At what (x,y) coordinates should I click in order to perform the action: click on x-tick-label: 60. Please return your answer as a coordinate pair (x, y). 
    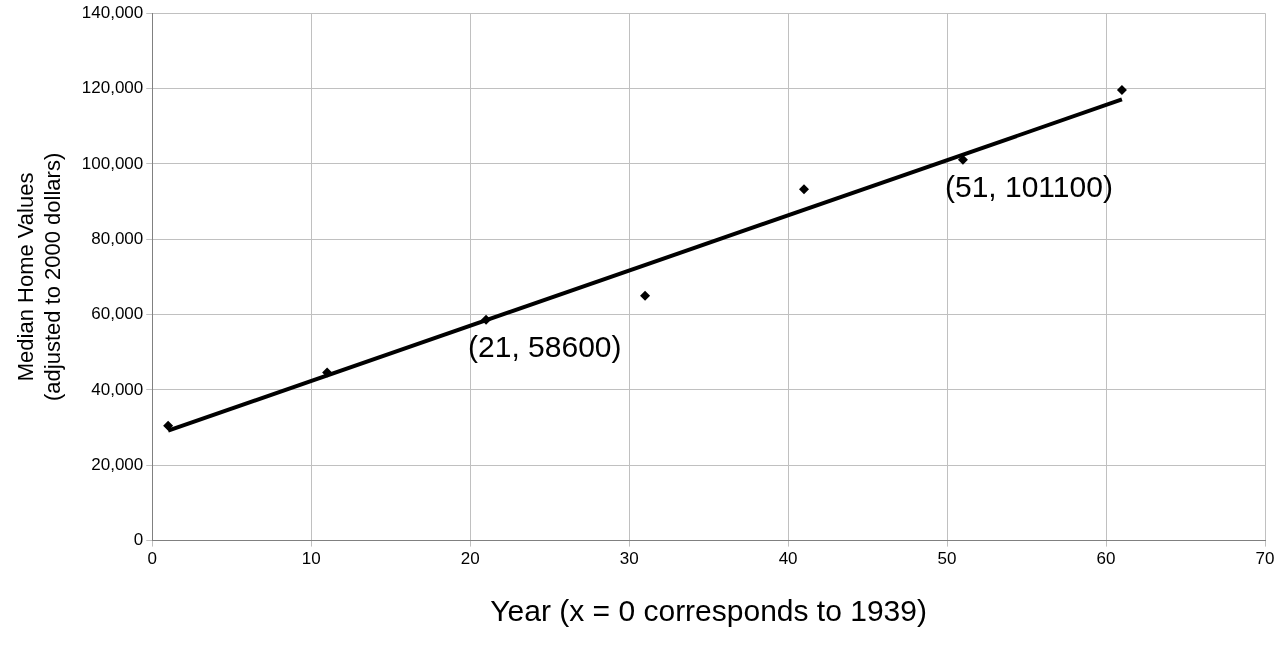
    Looking at the image, I should click on (1106, 559).